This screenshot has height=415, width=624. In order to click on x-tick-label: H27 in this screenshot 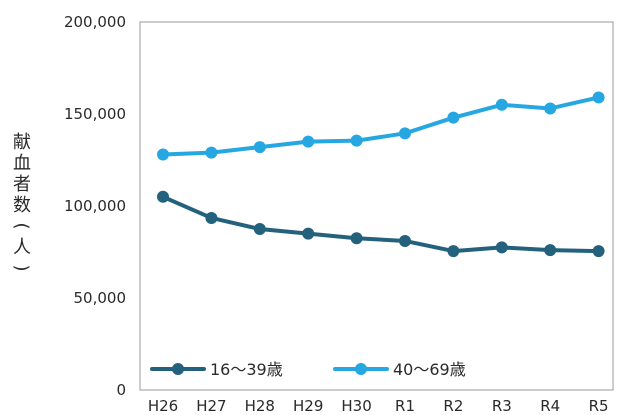, I will do `click(211, 406)`.